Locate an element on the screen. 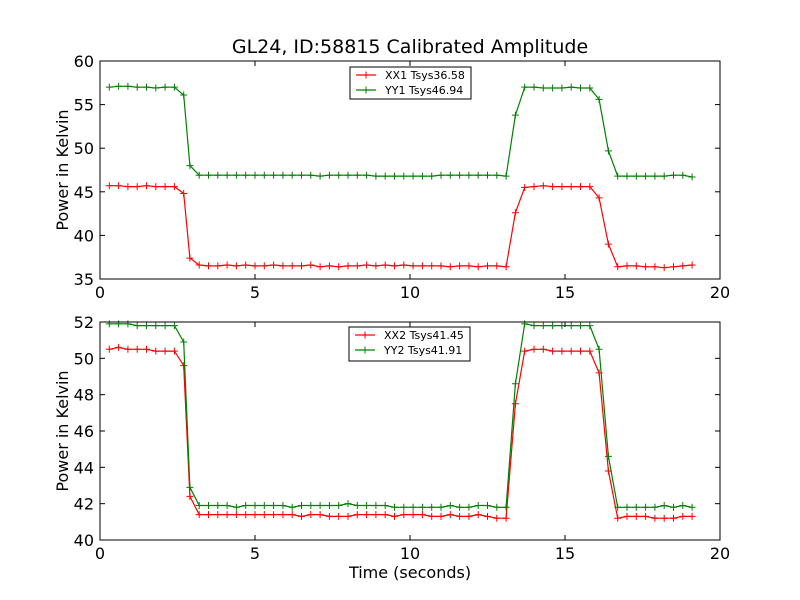 This screenshot has width=800, height=600. y-tick-label: 55 is located at coordinates (84, 105).